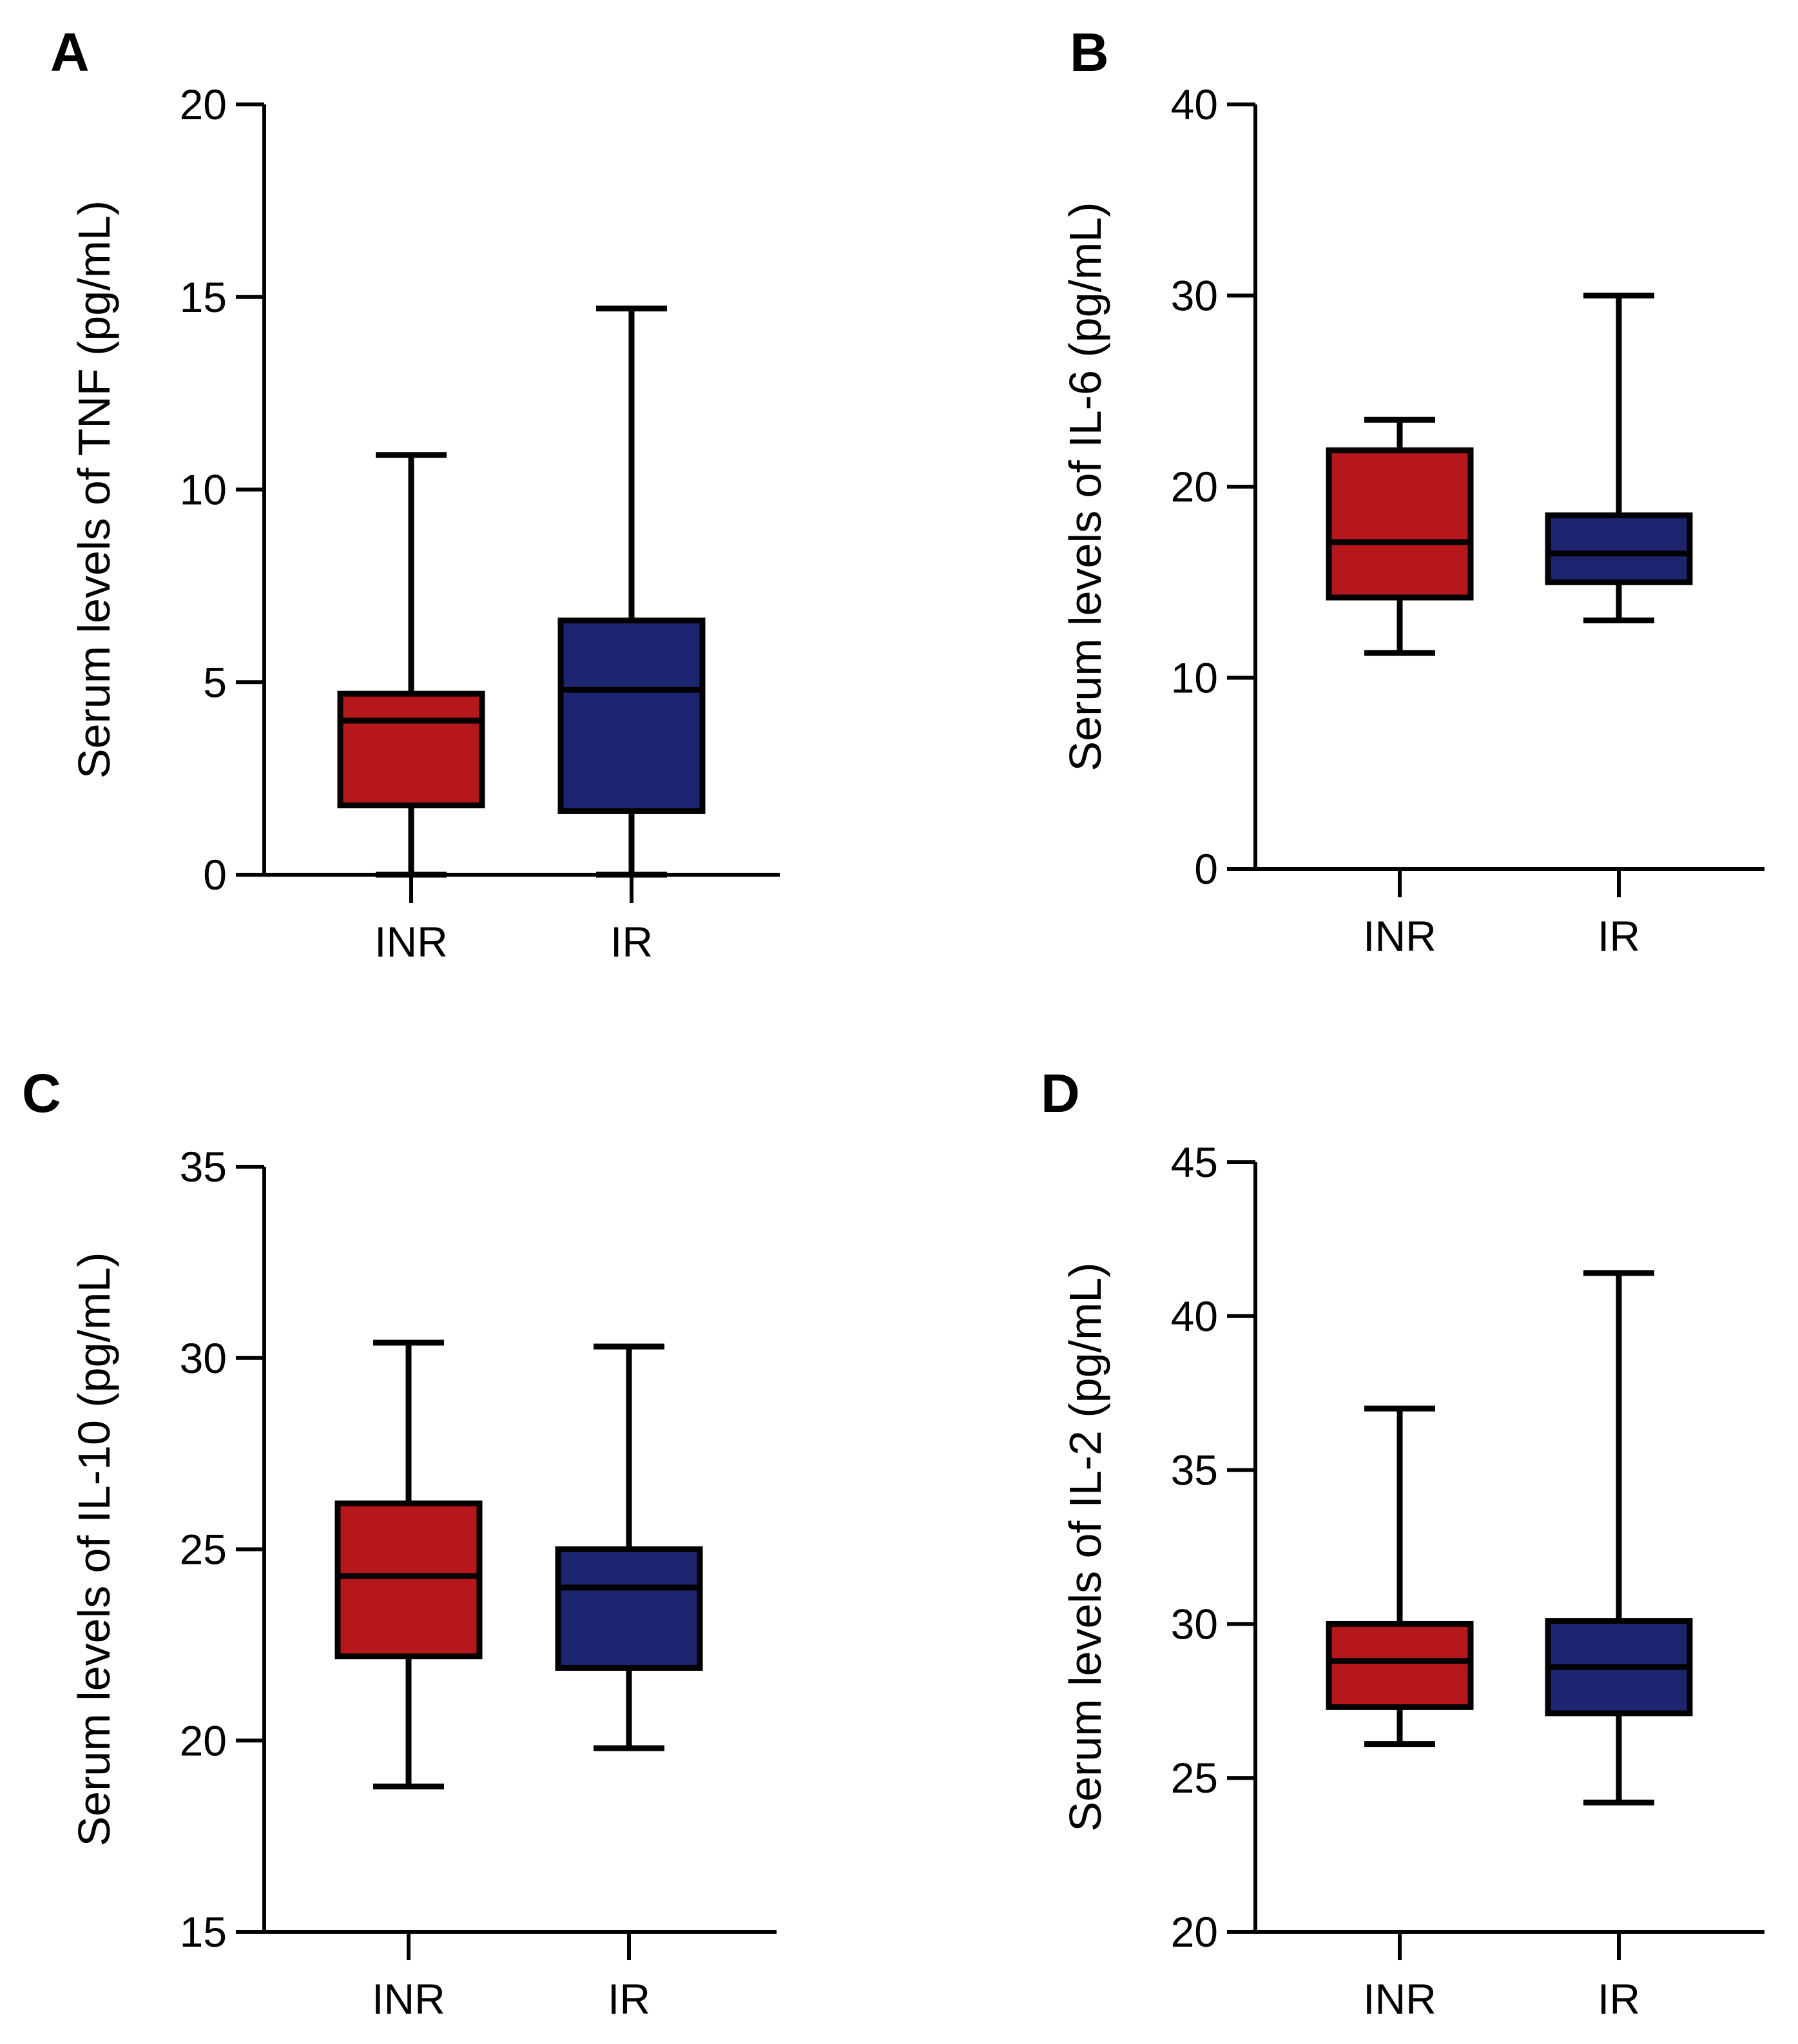 The width and height of the screenshot is (1798, 2044). Describe the element at coordinates (1085, 486) in the screenshot. I see `y-axis-title: Serum levels of IL-6 (pg/mL)` at that location.